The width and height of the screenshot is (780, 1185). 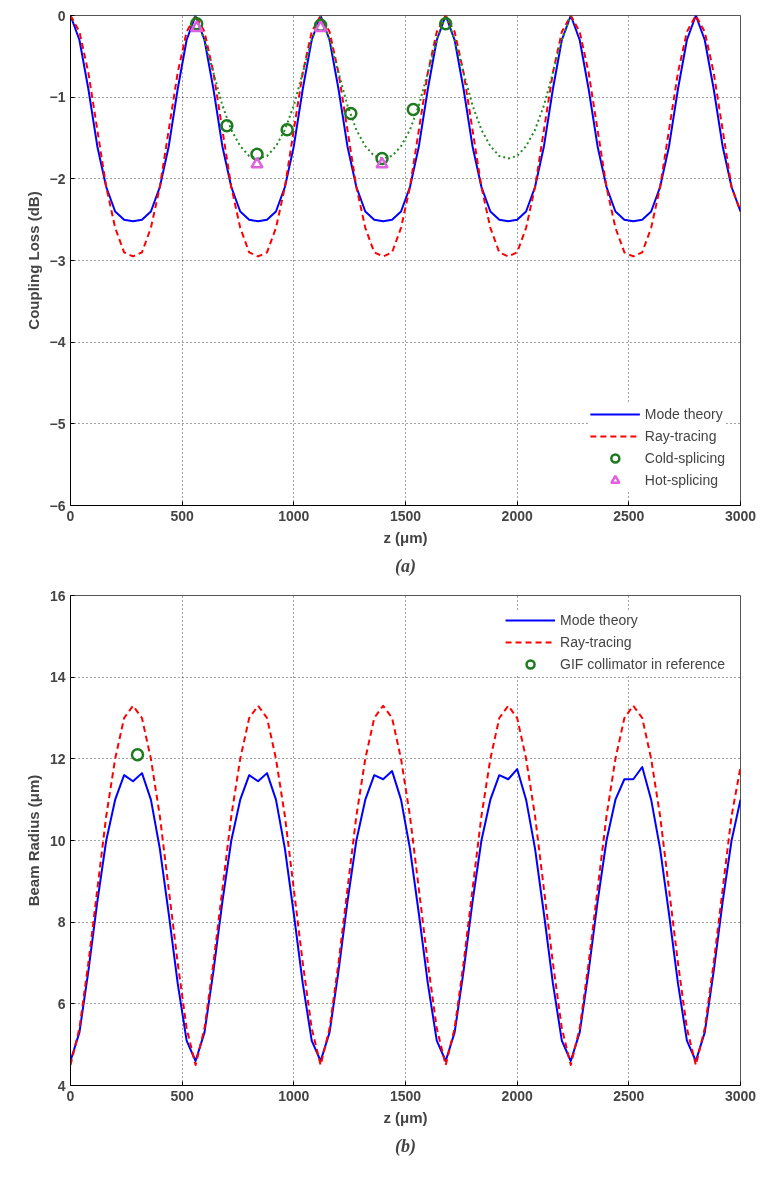 What do you see at coordinates (684, 458) in the screenshot?
I see `legend-label: Cold-splicing` at bounding box center [684, 458].